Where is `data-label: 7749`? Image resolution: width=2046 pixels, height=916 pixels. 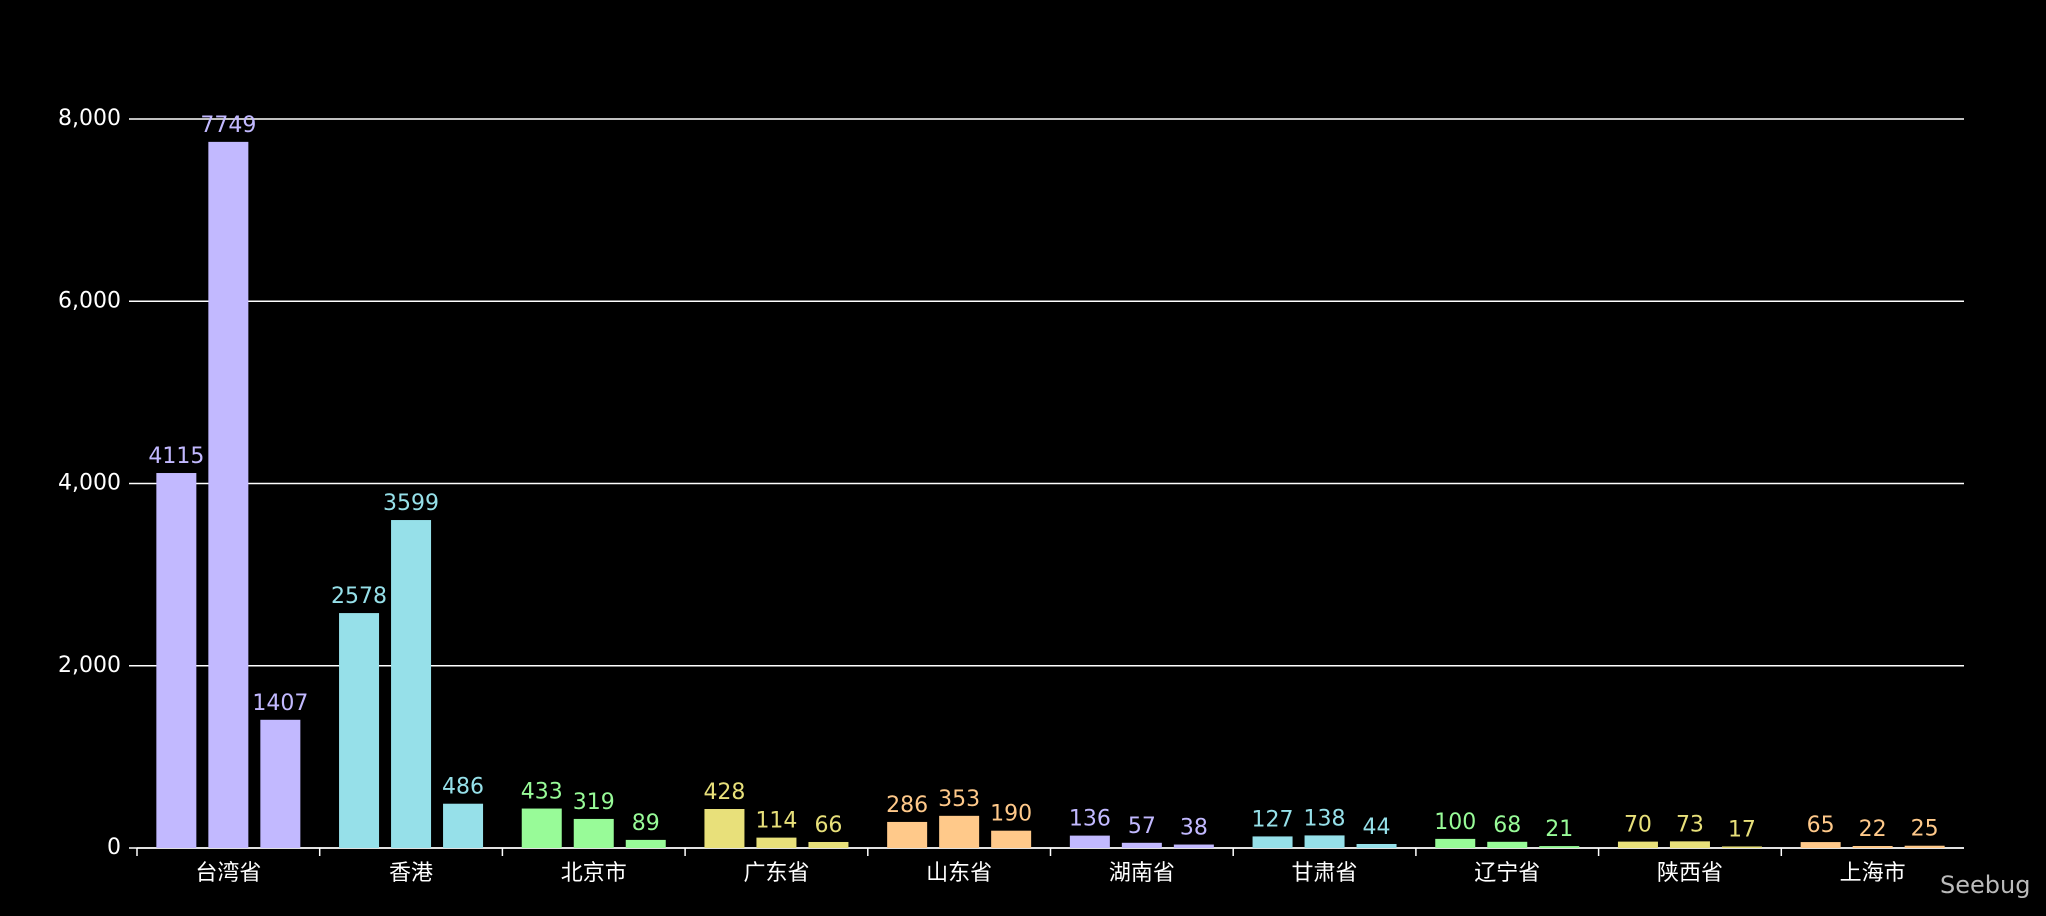
data-label: 7749 is located at coordinates (228, 125).